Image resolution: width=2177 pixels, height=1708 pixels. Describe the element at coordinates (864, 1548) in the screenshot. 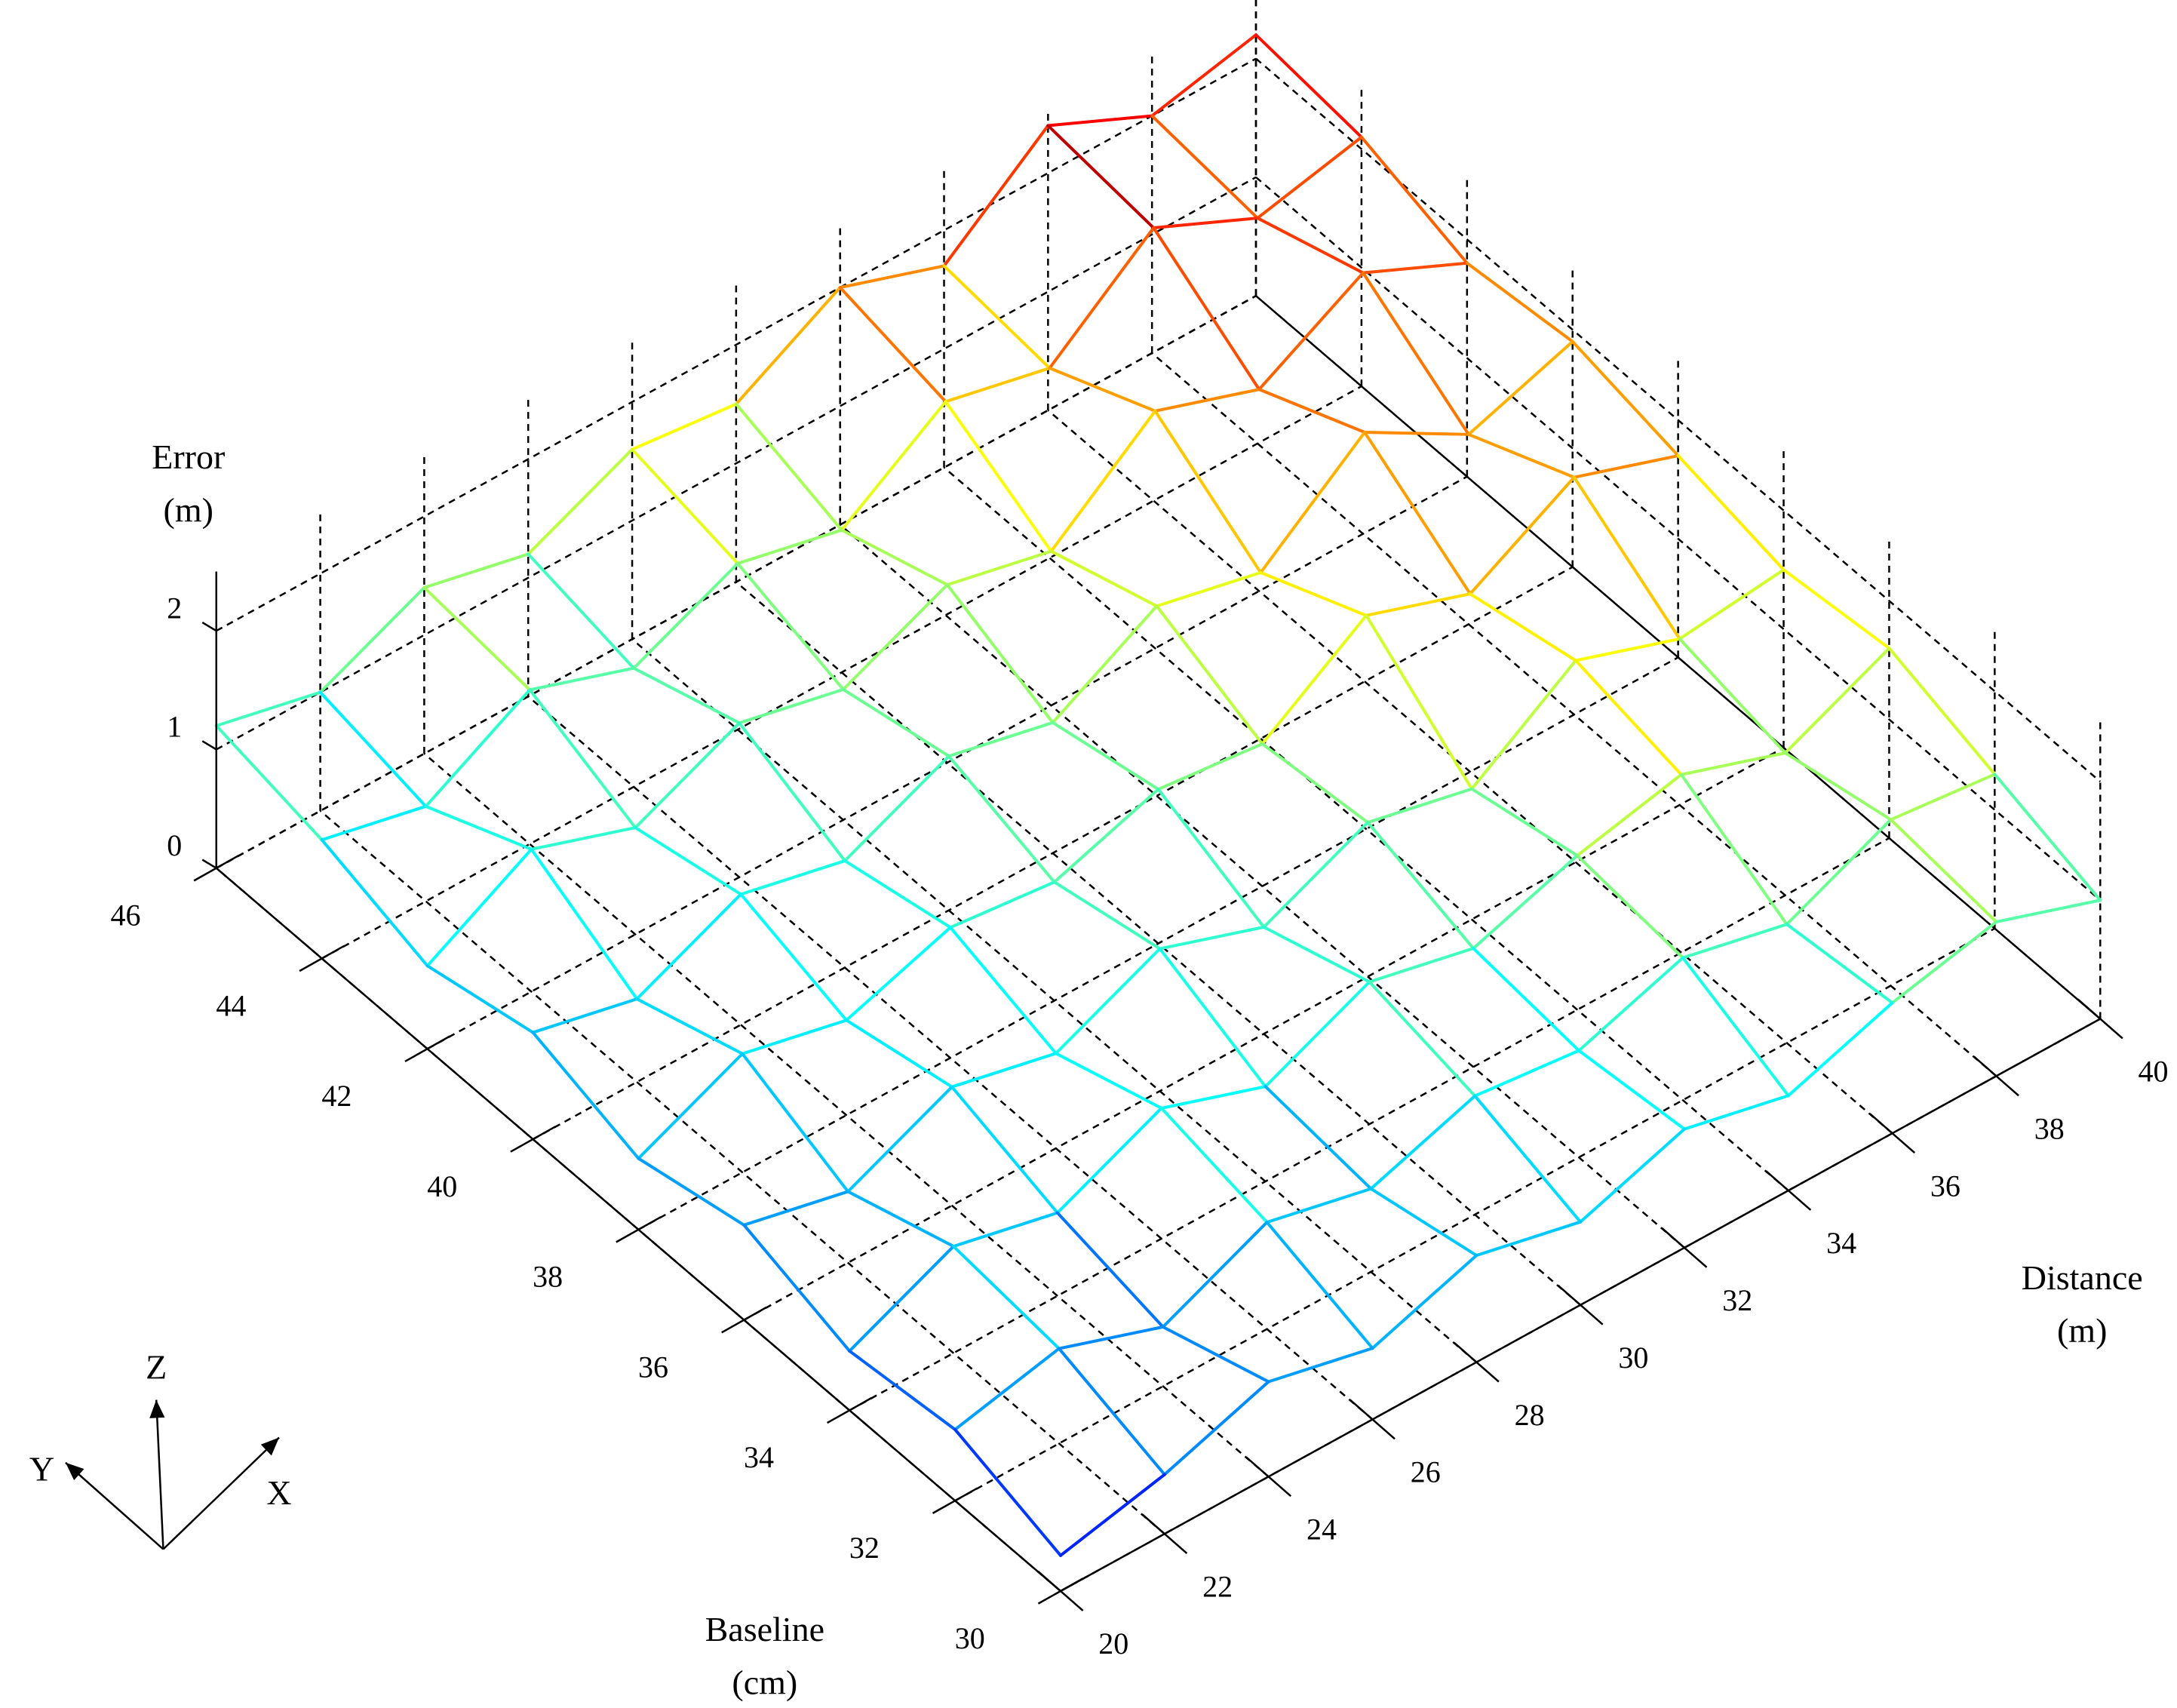

I see `y-tick-label: 32` at that location.